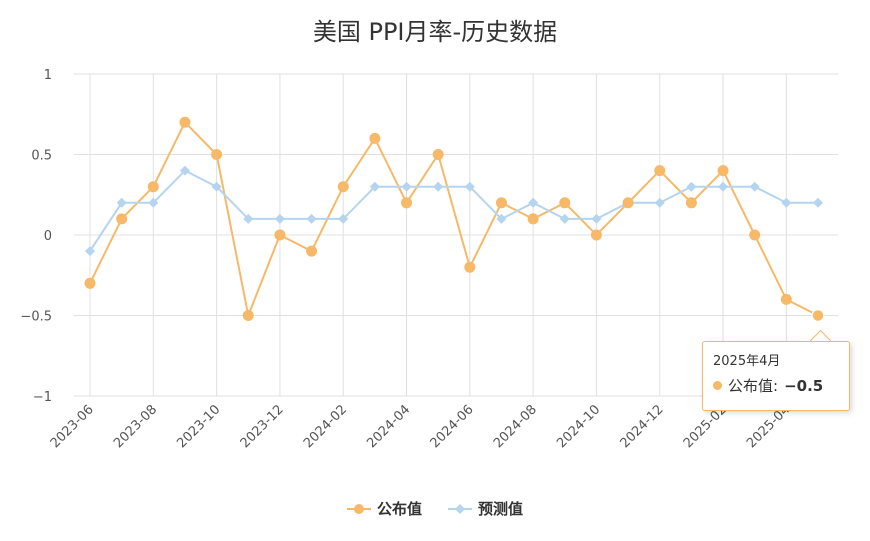 This screenshot has height=541, width=870. I want to click on legend-item-published: 公布值, so click(384, 508).